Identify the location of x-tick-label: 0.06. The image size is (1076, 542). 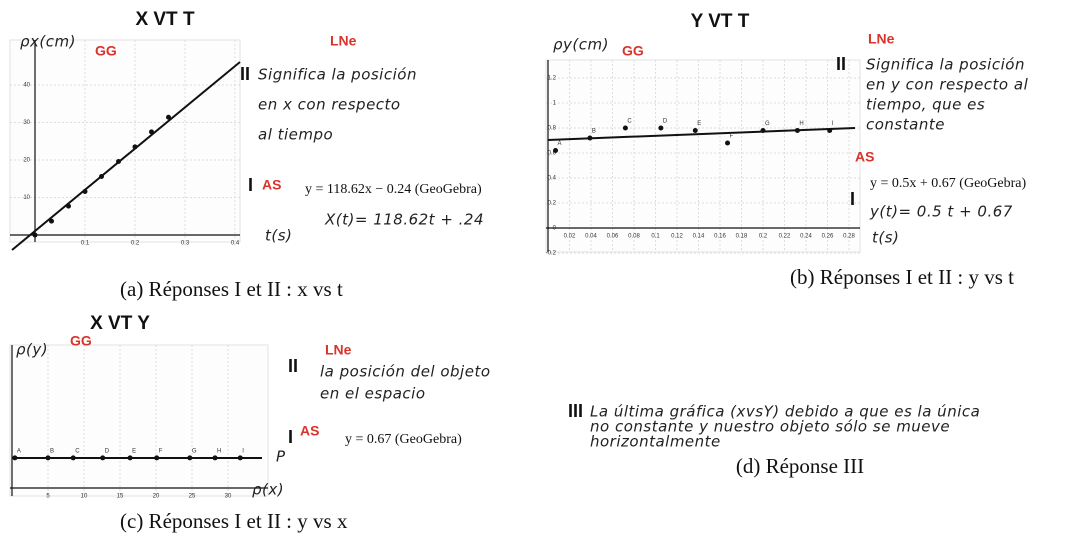
(613, 237).